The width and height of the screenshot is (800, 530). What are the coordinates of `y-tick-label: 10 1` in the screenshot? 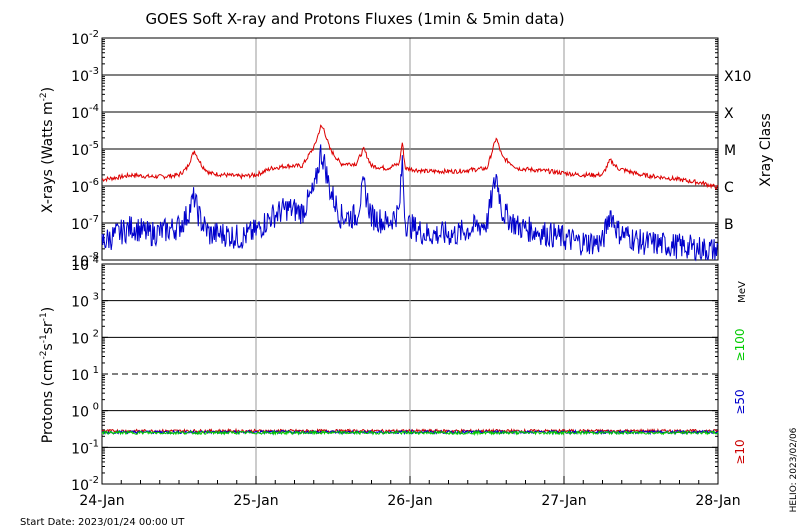 It's located at (85, 374).